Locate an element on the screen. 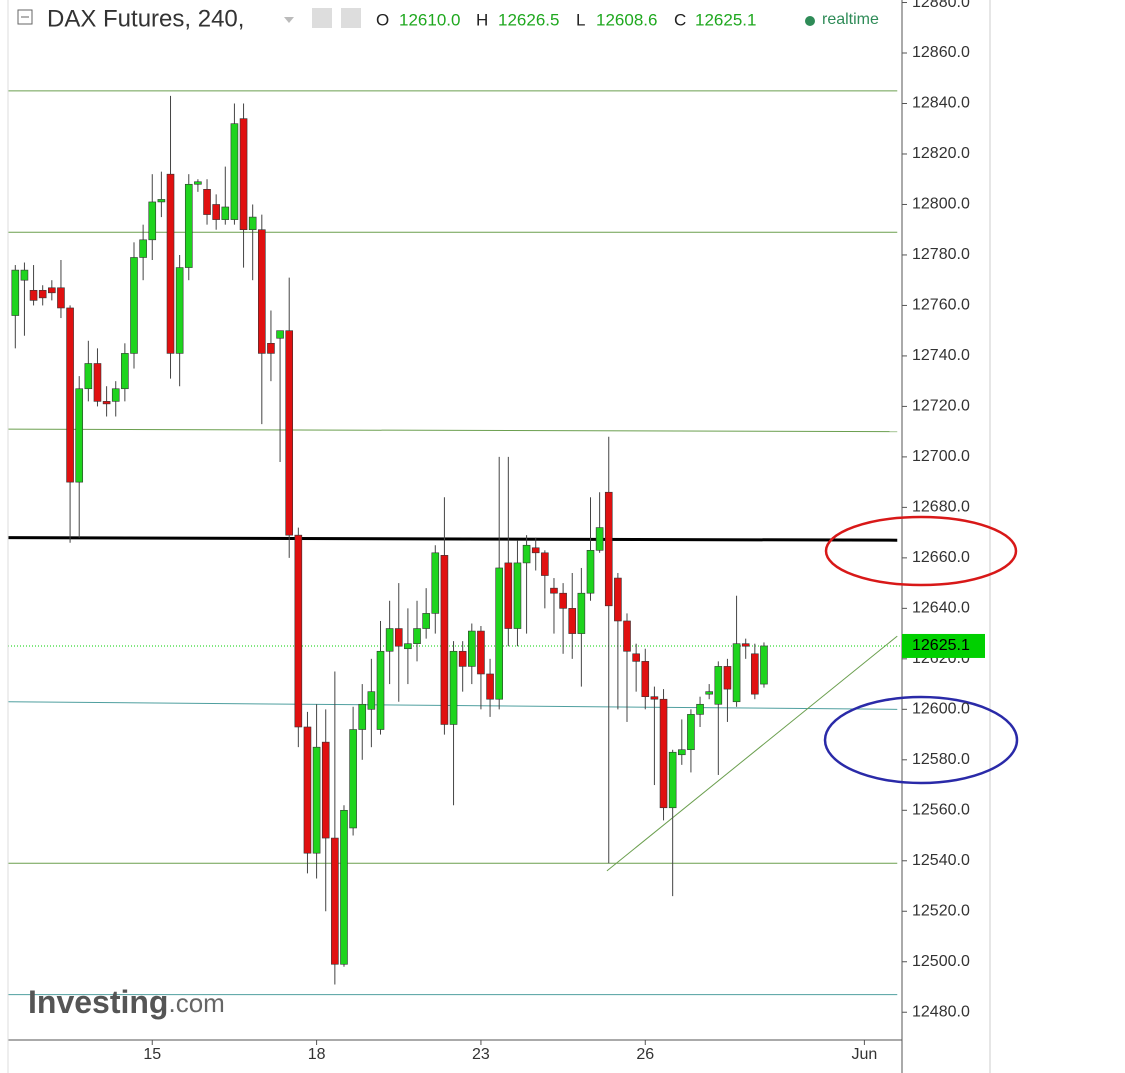 The height and width of the screenshot is (1073, 1125). y-tick-label: 12760.0 is located at coordinates (941, 305).